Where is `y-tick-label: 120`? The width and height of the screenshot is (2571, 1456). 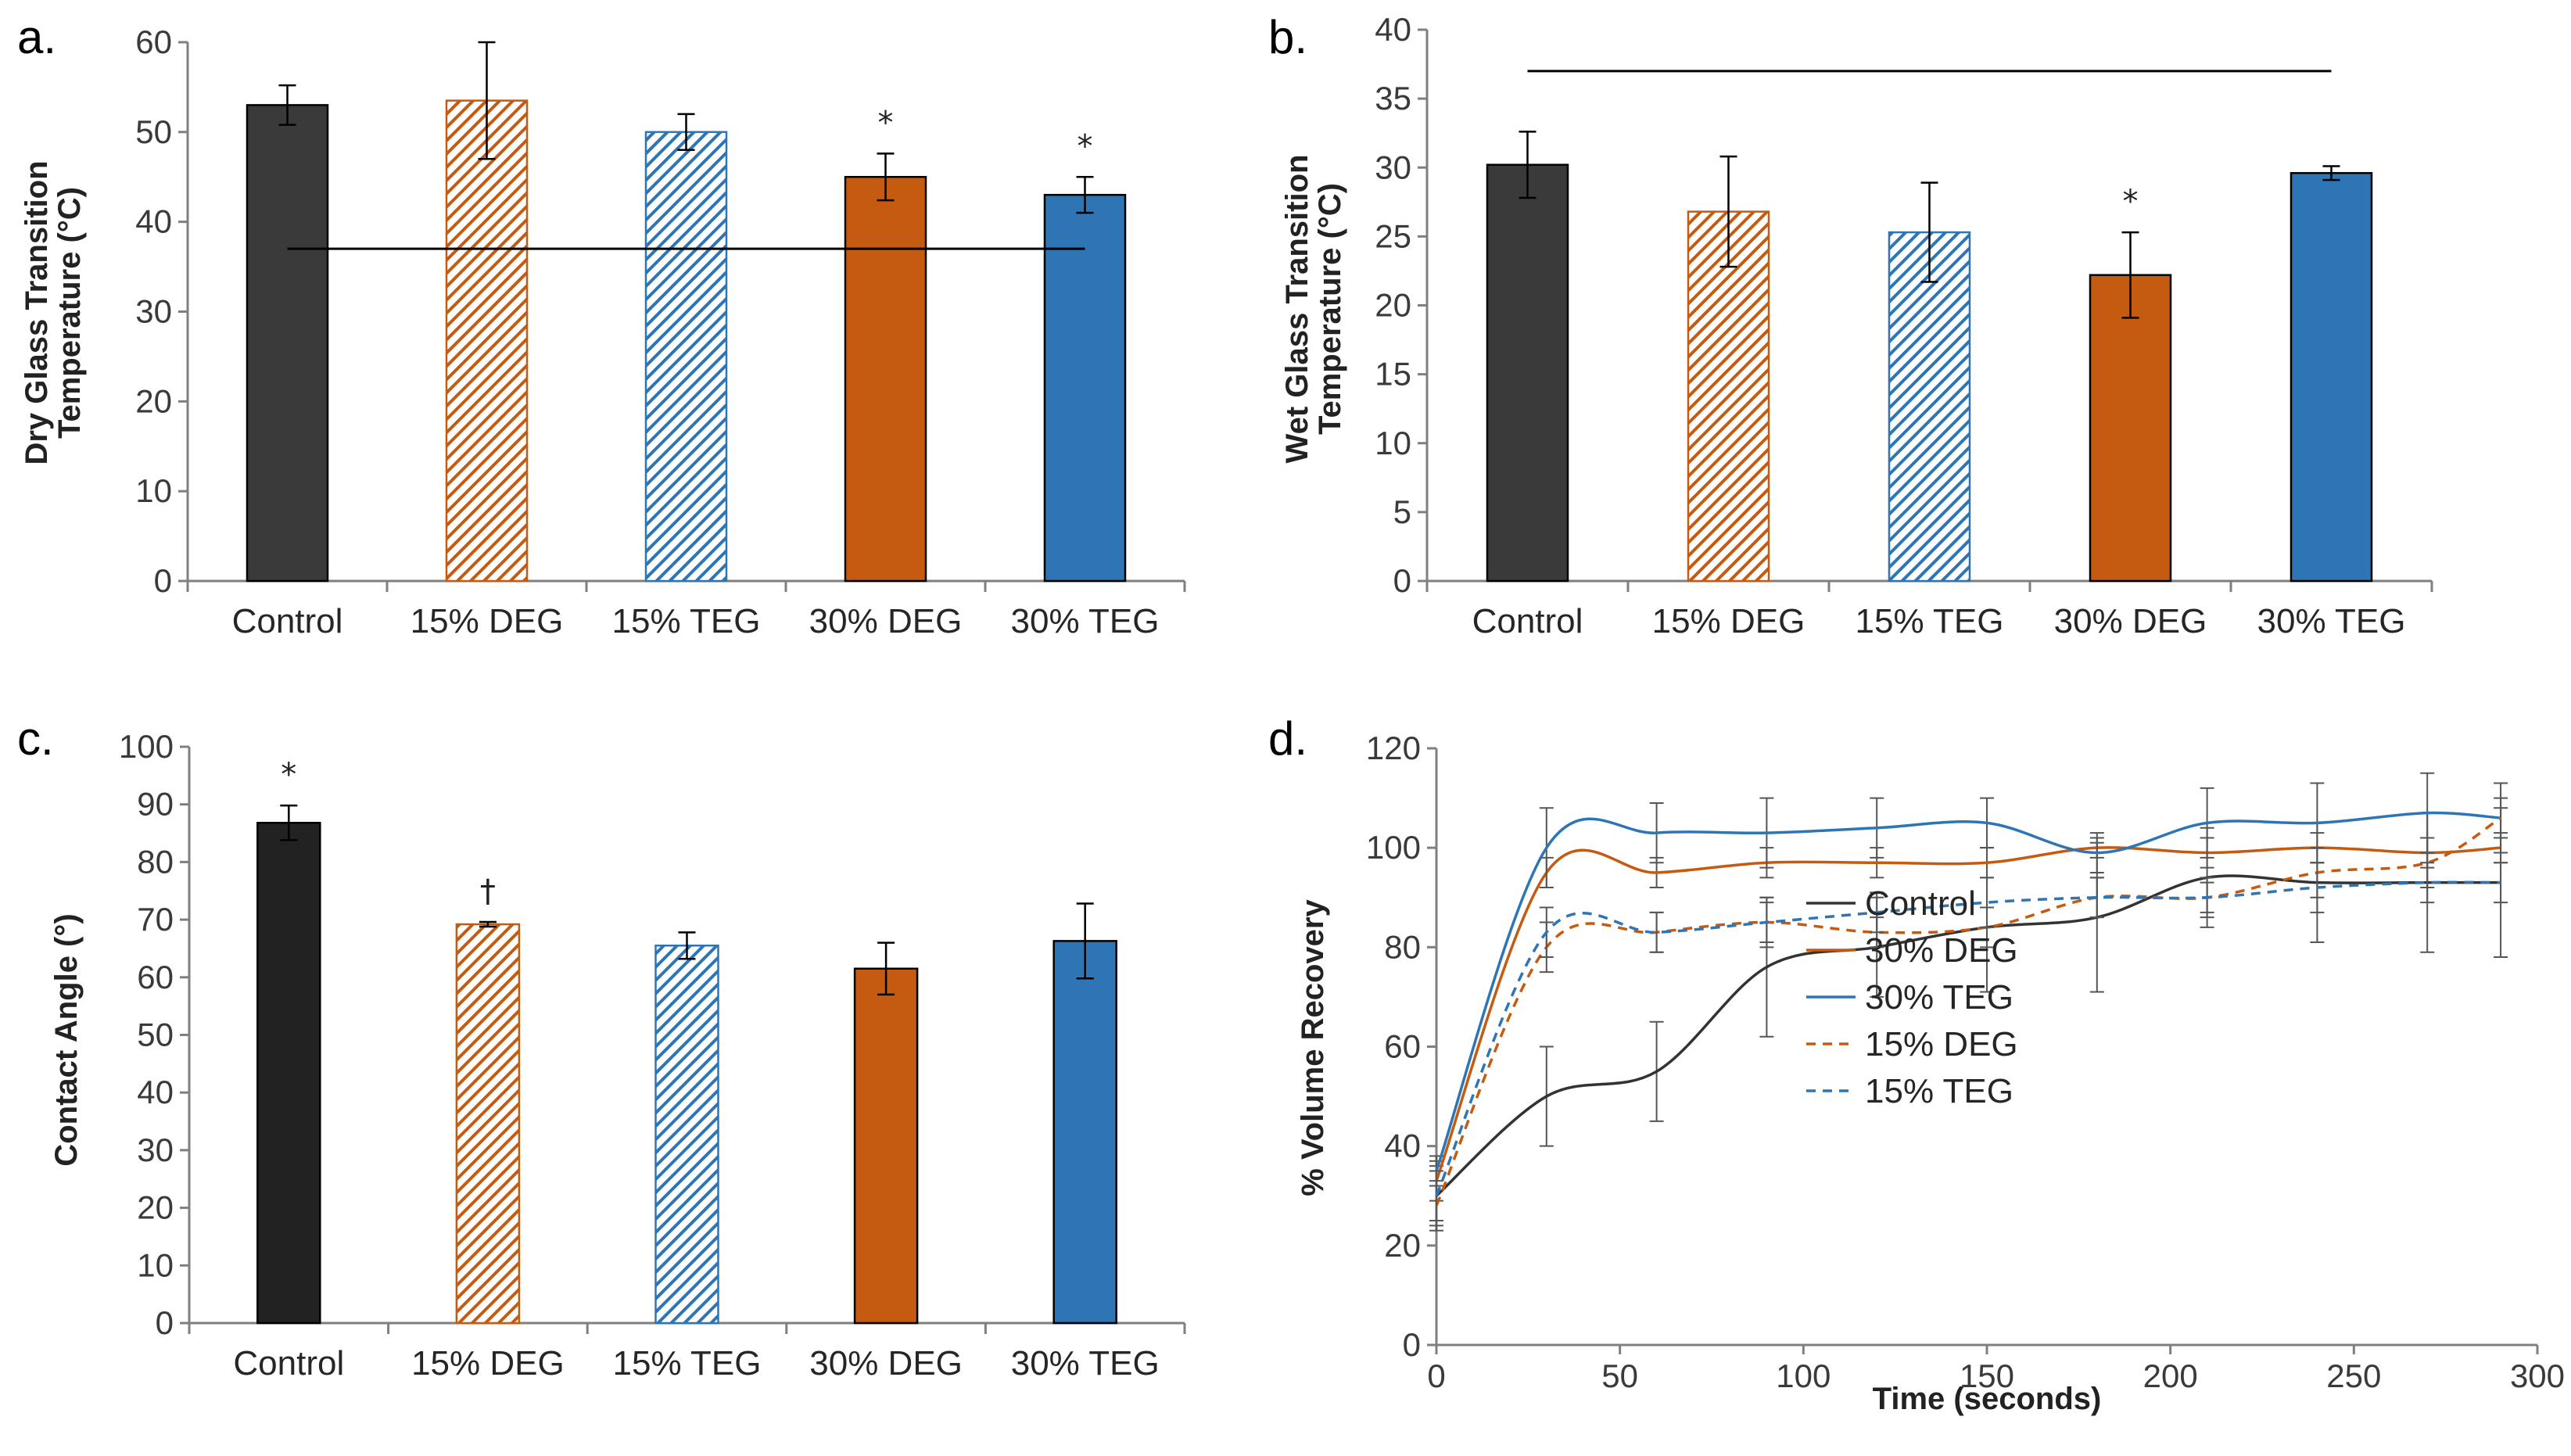 y-tick-label: 120 is located at coordinates (1393, 748).